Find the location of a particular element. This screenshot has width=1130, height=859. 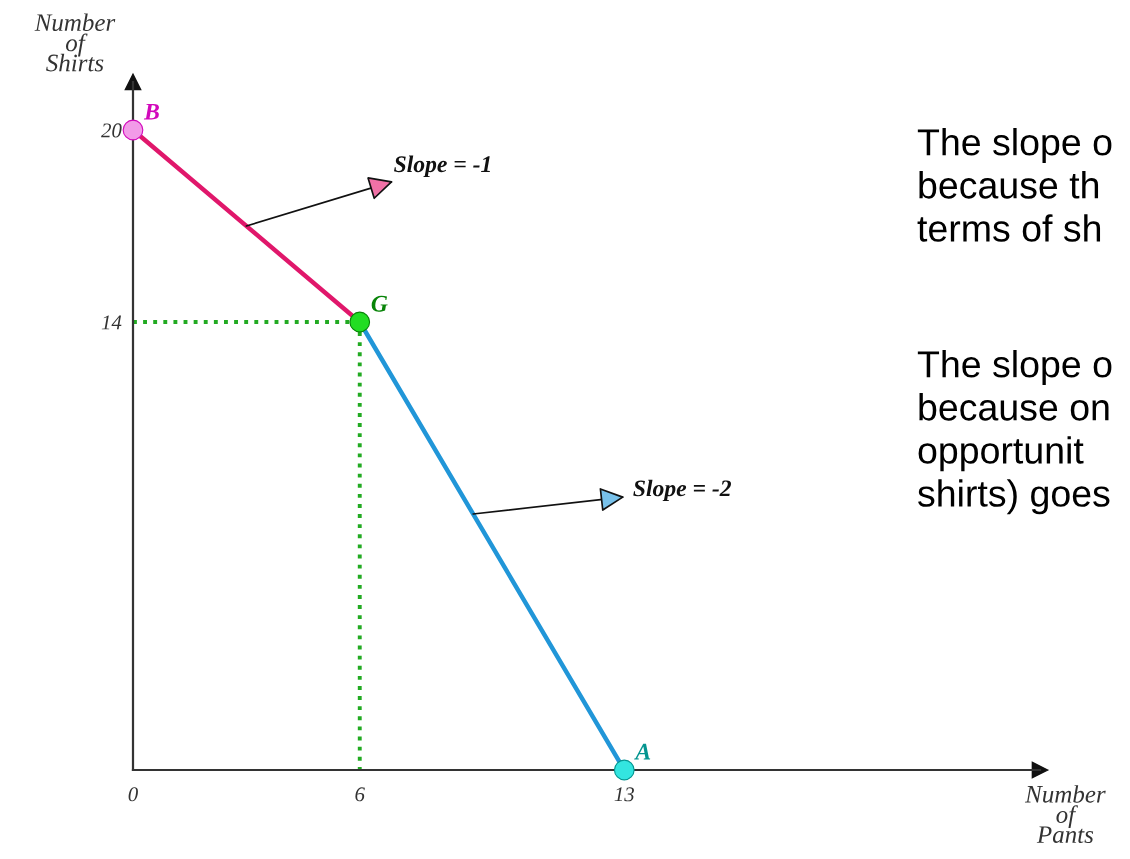

annotation: The slope o because th terms of sh is located at coordinates (1014, 185).